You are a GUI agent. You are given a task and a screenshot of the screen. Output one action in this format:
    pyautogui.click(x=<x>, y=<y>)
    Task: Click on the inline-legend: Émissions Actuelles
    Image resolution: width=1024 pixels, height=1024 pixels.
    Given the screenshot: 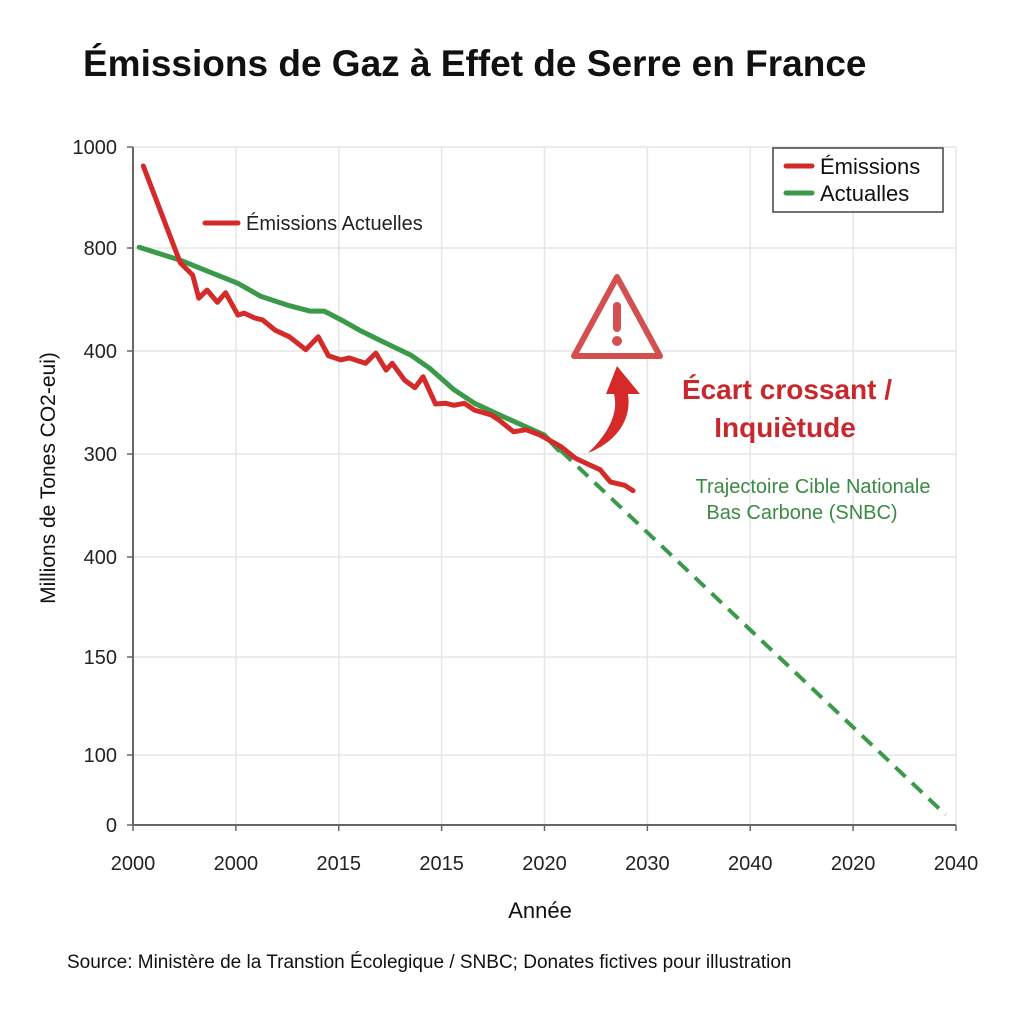 What is the action you would take?
    pyautogui.click(x=312, y=223)
    